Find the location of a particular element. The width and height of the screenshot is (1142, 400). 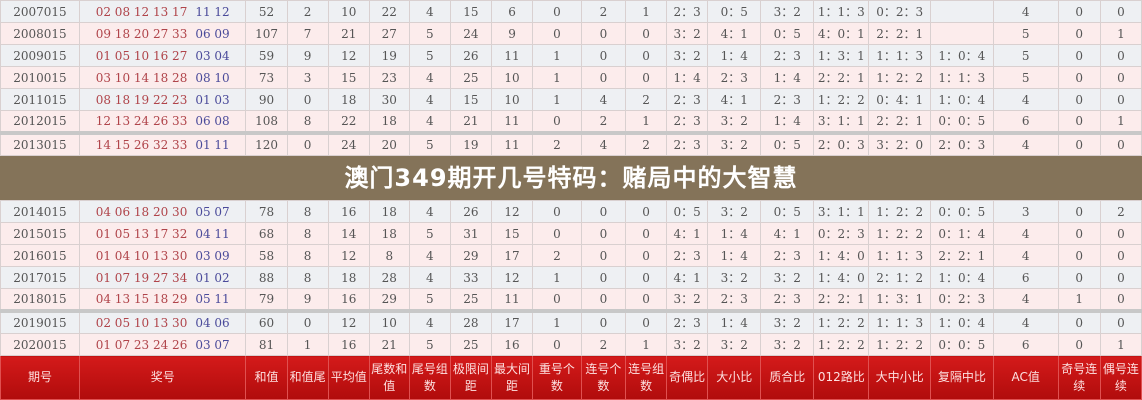

stat-cell: 16 is located at coordinates (348, 211).